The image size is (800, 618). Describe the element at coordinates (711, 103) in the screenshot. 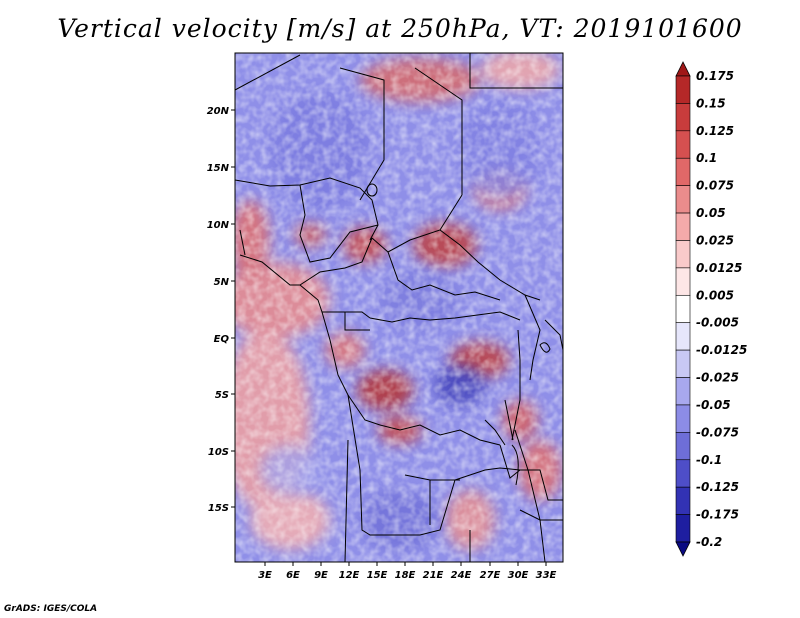

I see `colorbar-label: 0.15` at that location.